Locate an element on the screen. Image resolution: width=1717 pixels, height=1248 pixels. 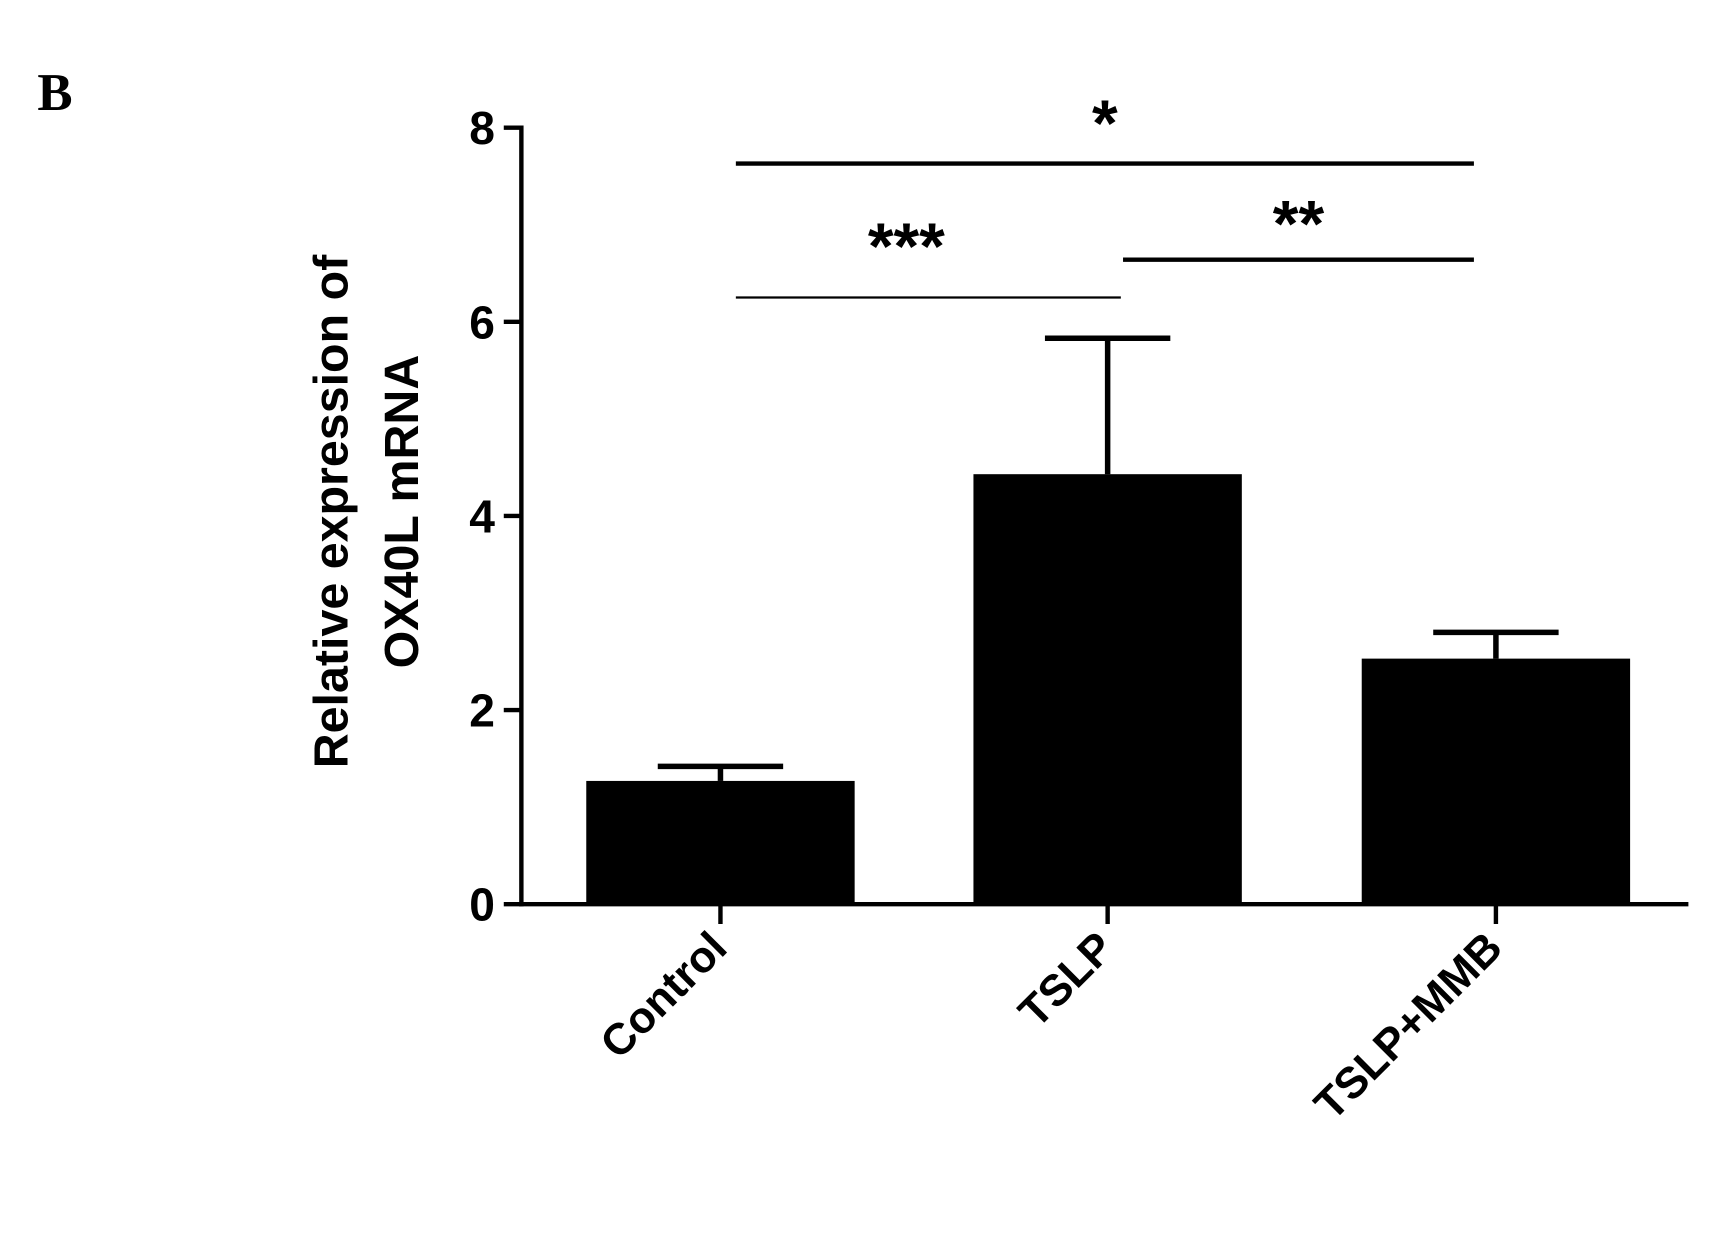
significance-label: ** is located at coordinates (1299, 223).